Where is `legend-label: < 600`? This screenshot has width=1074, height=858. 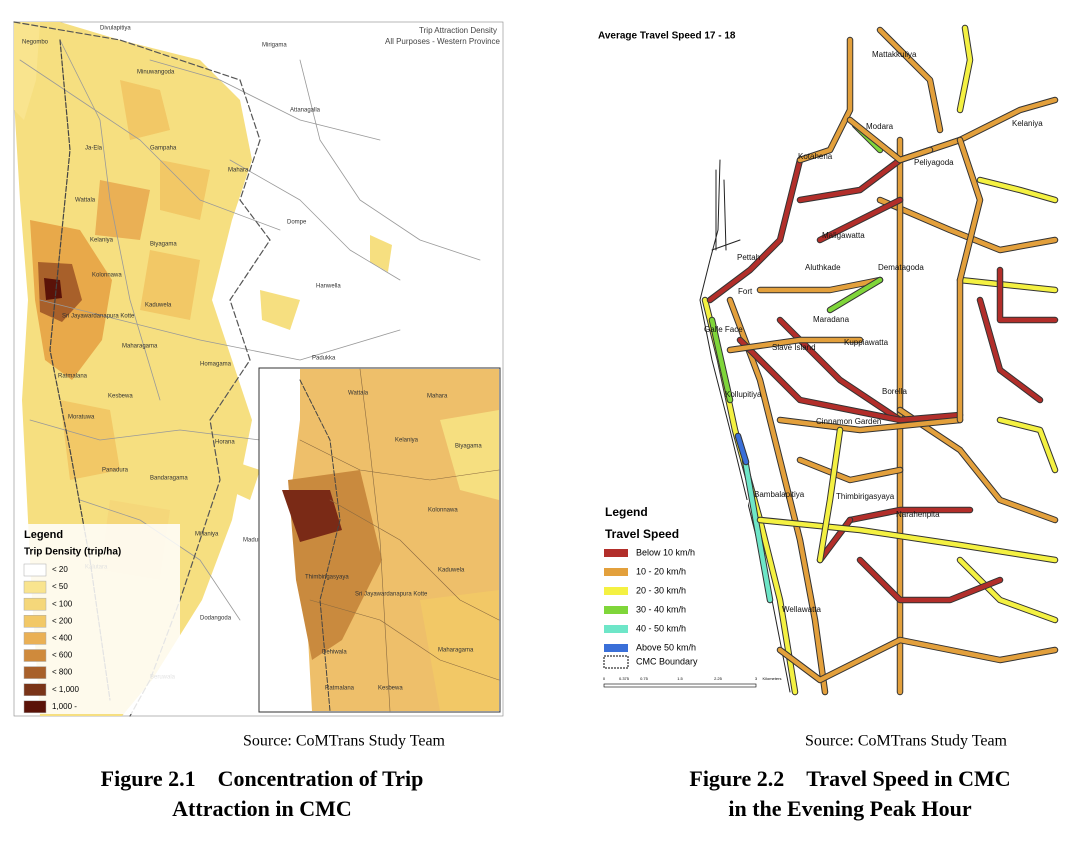 legend-label: < 600 is located at coordinates (62, 655).